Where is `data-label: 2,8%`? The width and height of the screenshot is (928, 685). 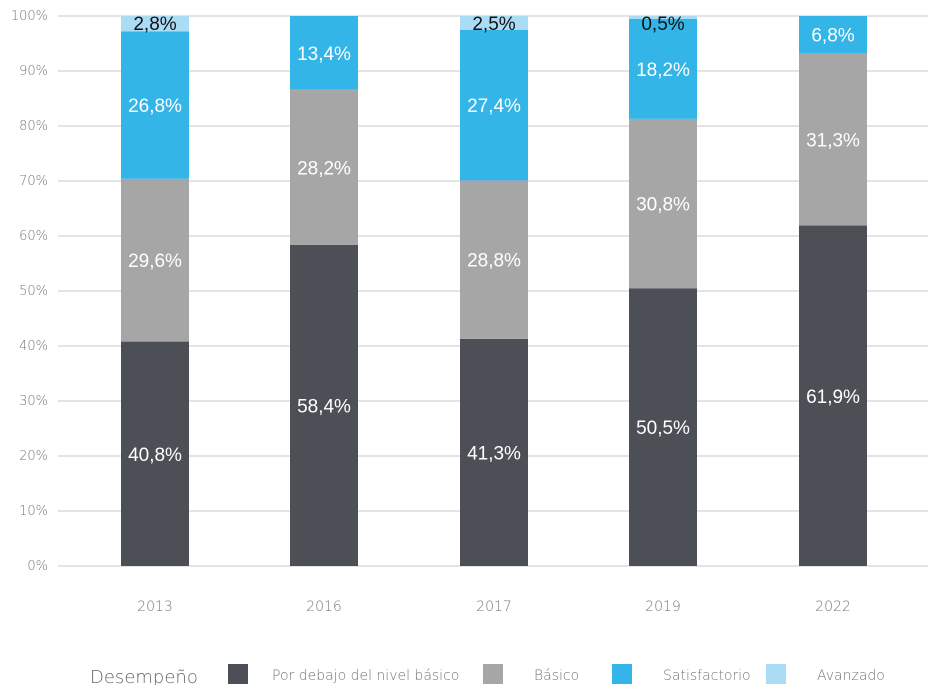
data-label: 2,8% is located at coordinates (154, 24).